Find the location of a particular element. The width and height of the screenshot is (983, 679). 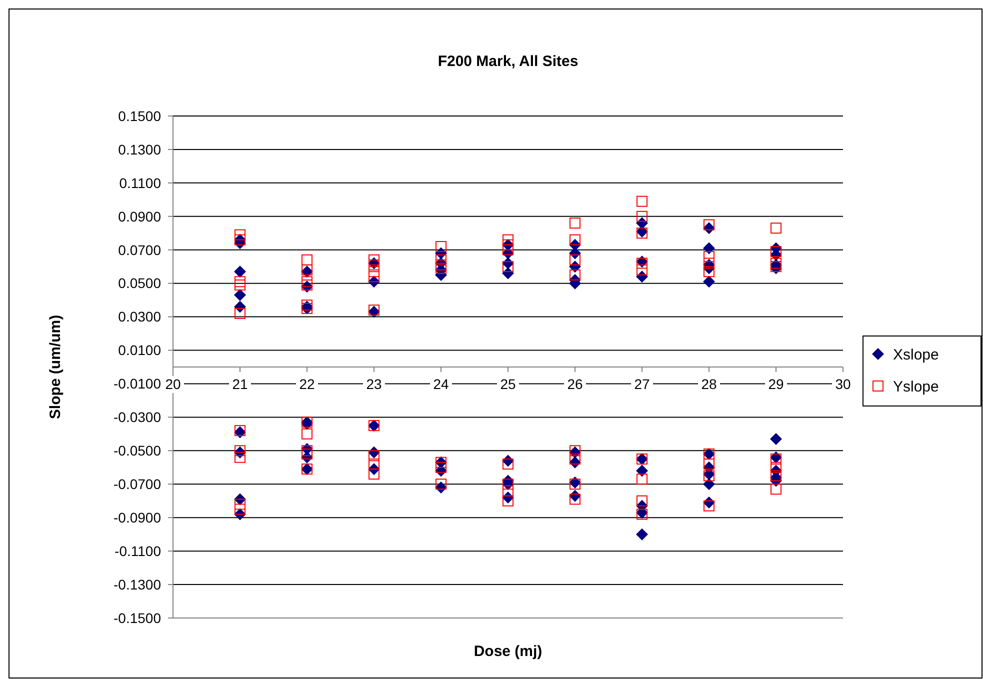

y-tick-label: -0.0900 is located at coordinates (138, 518).